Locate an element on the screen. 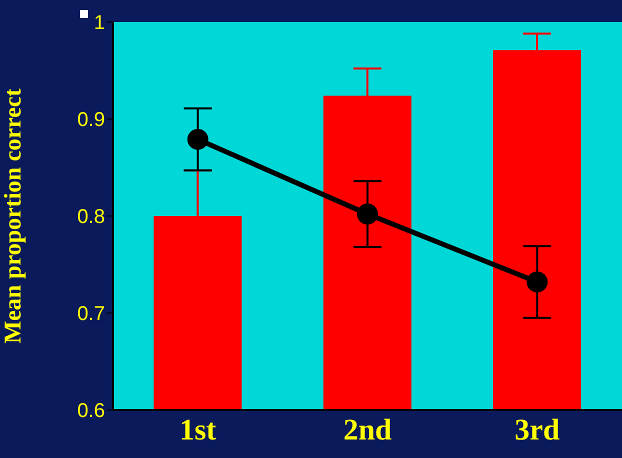 The image size is (622, 458). y-tick-label: 0.9 is located at coordinates (91, 120).